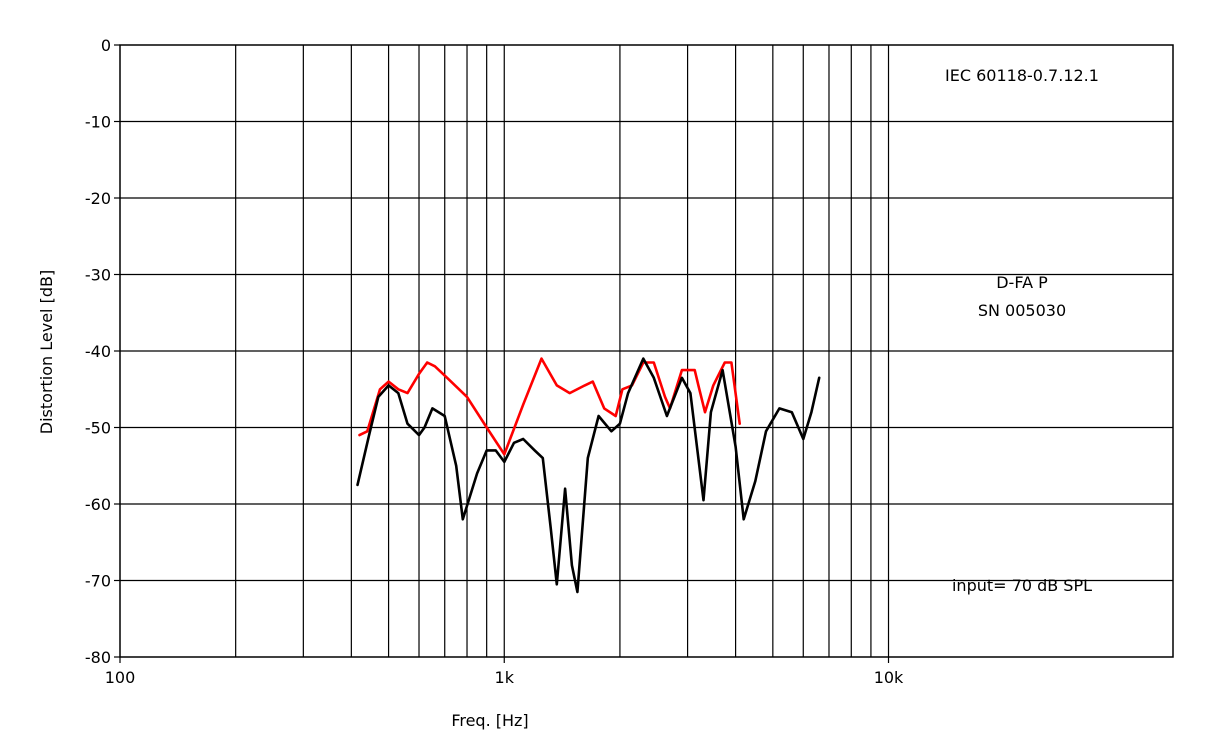  I want to click on y-tick-label: -30, so click(98, 275).